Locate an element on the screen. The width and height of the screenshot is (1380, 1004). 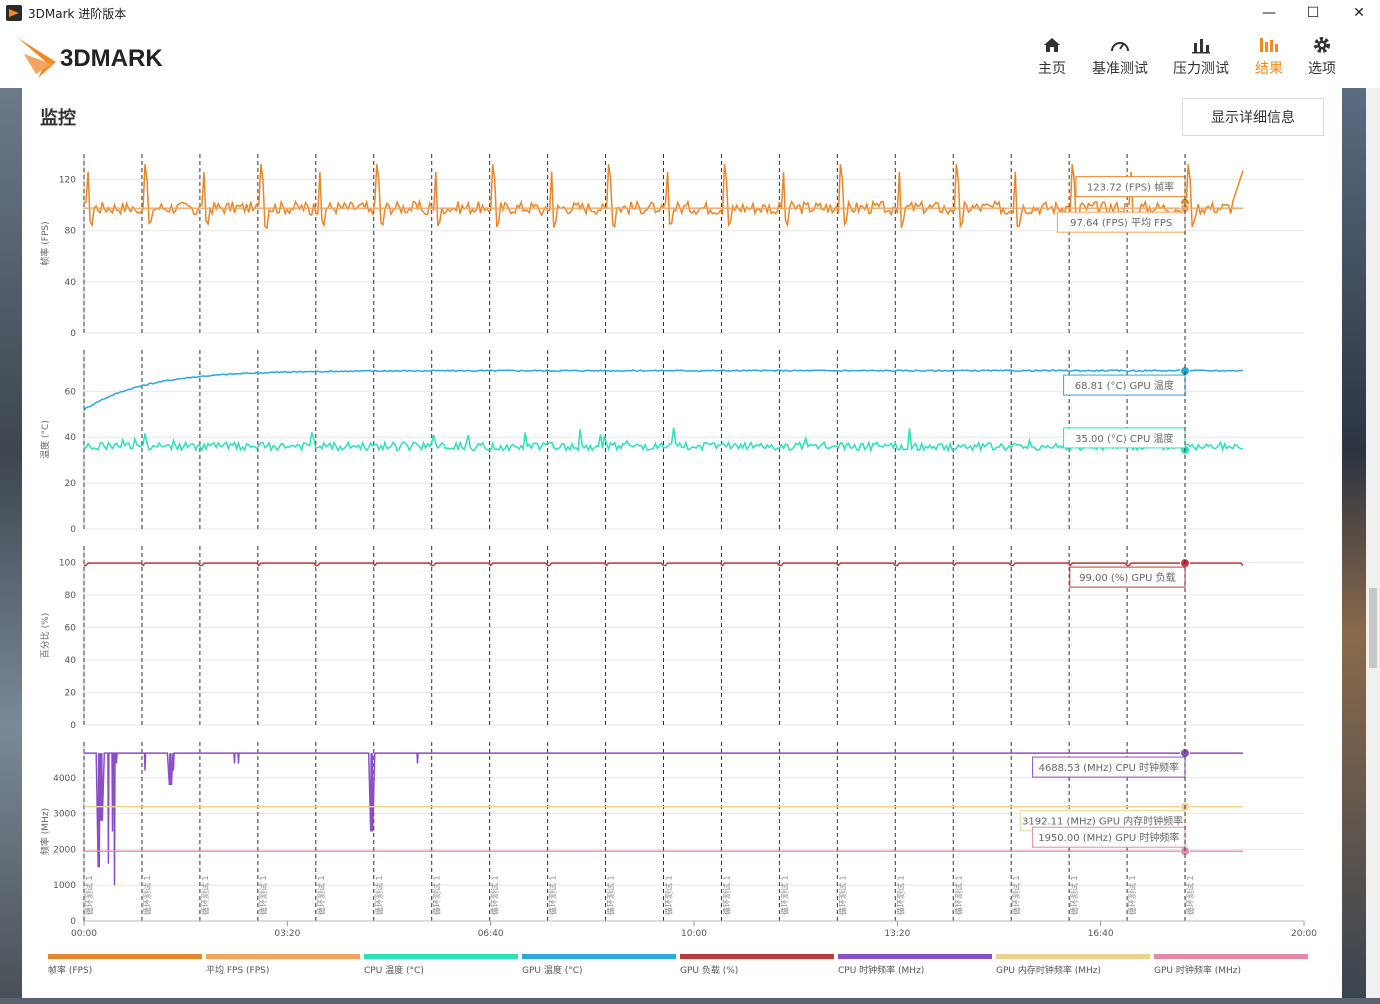
nav-stress-tests: 压力测试 is located at coordinates (1201, 55).